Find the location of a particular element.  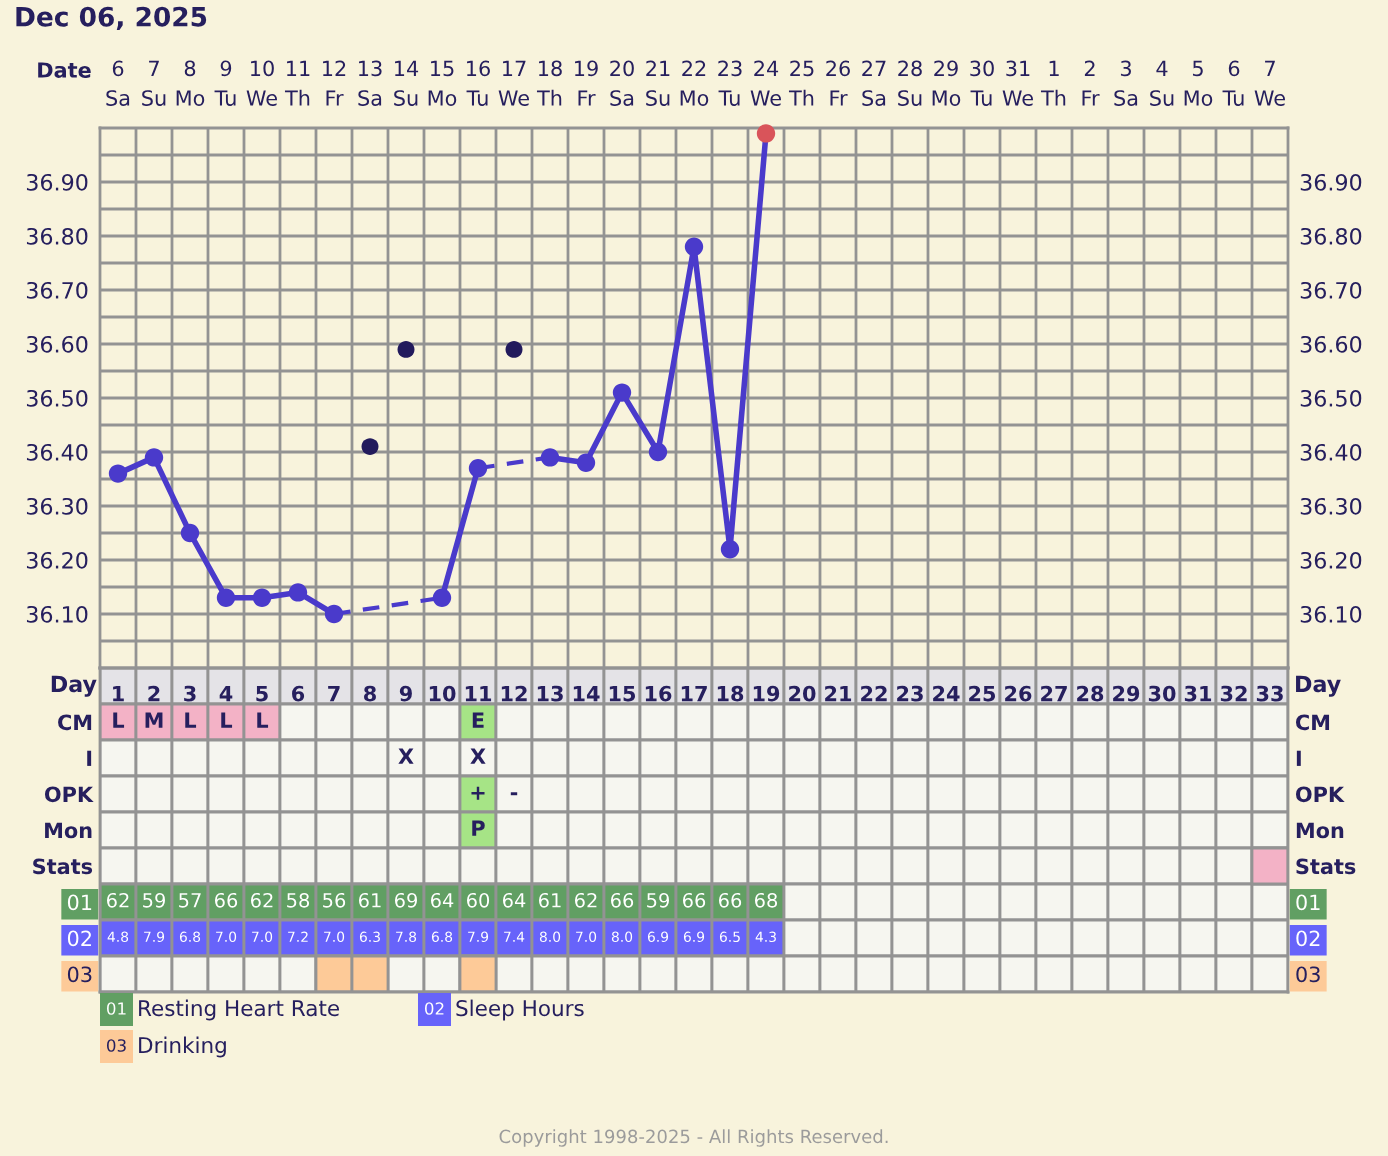

text: 6.8 is located at coordinates (190, 937).